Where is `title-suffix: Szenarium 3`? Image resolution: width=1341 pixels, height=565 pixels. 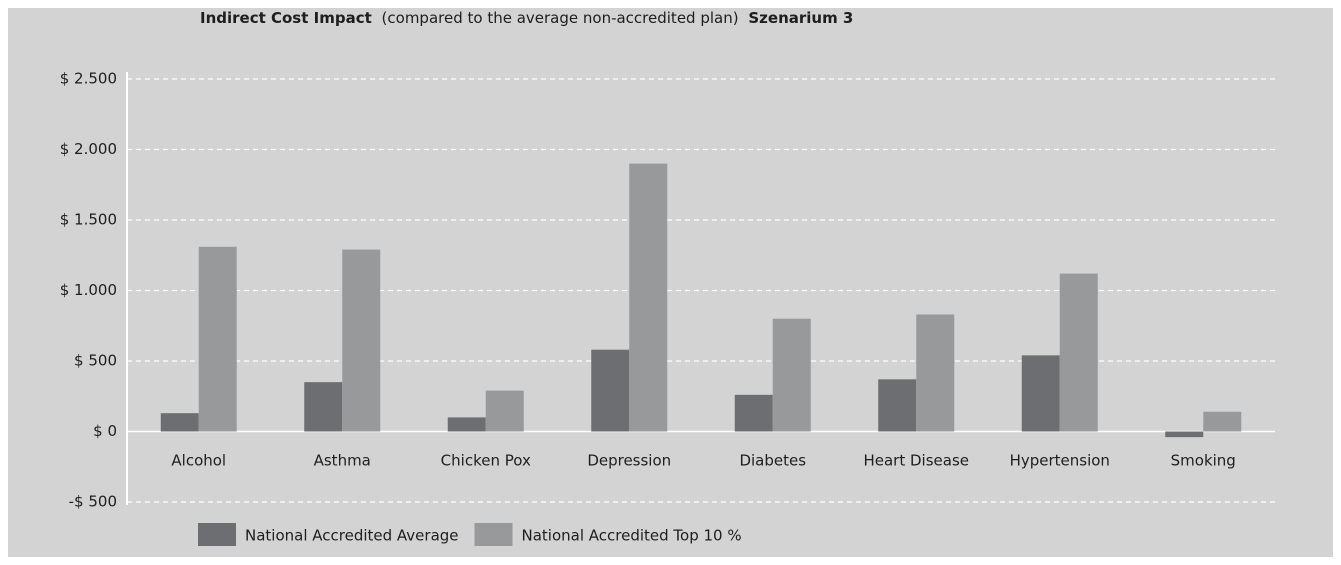 title-suffix: Szenarium 3 is located at coordinates (800, 18).